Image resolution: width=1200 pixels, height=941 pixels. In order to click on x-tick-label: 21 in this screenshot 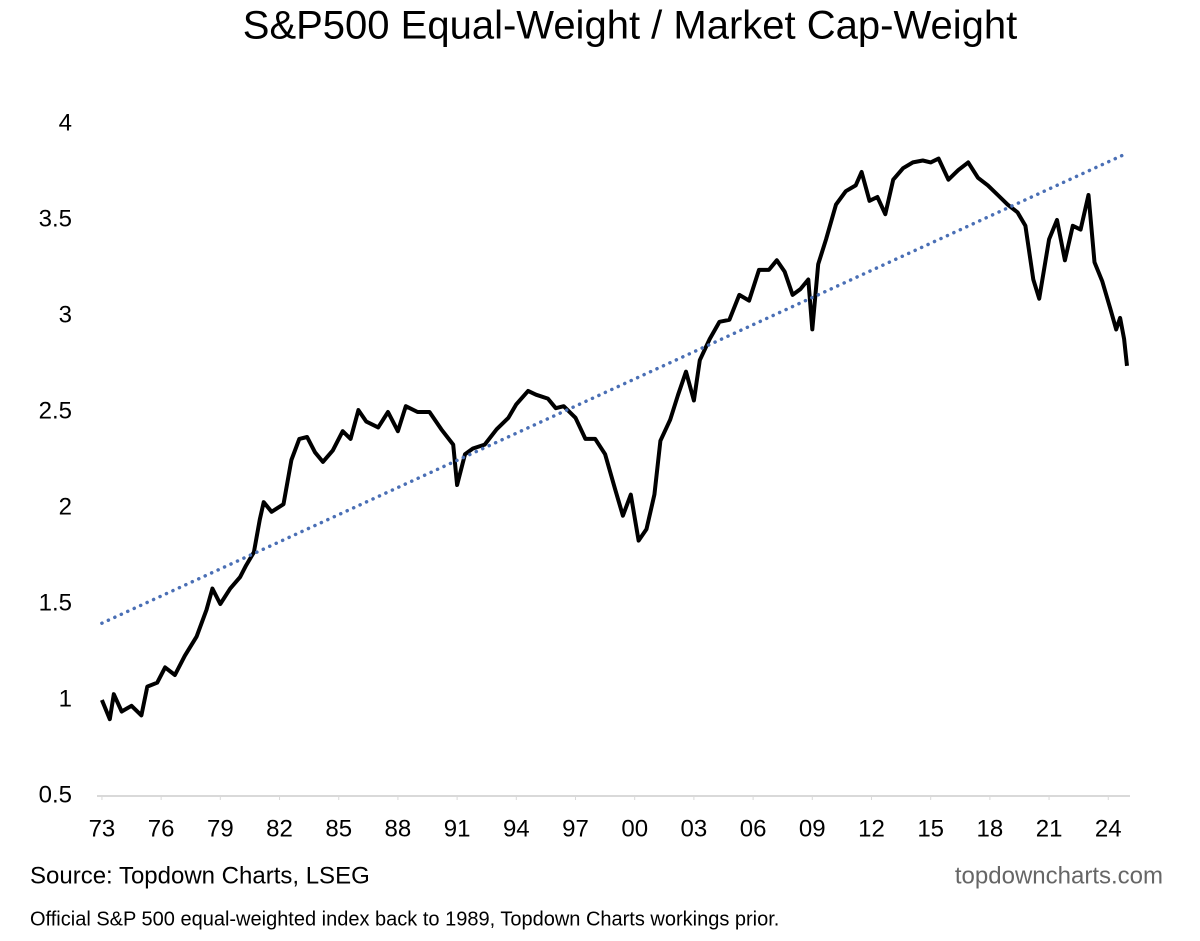, I will do `click(1049, 828)`.